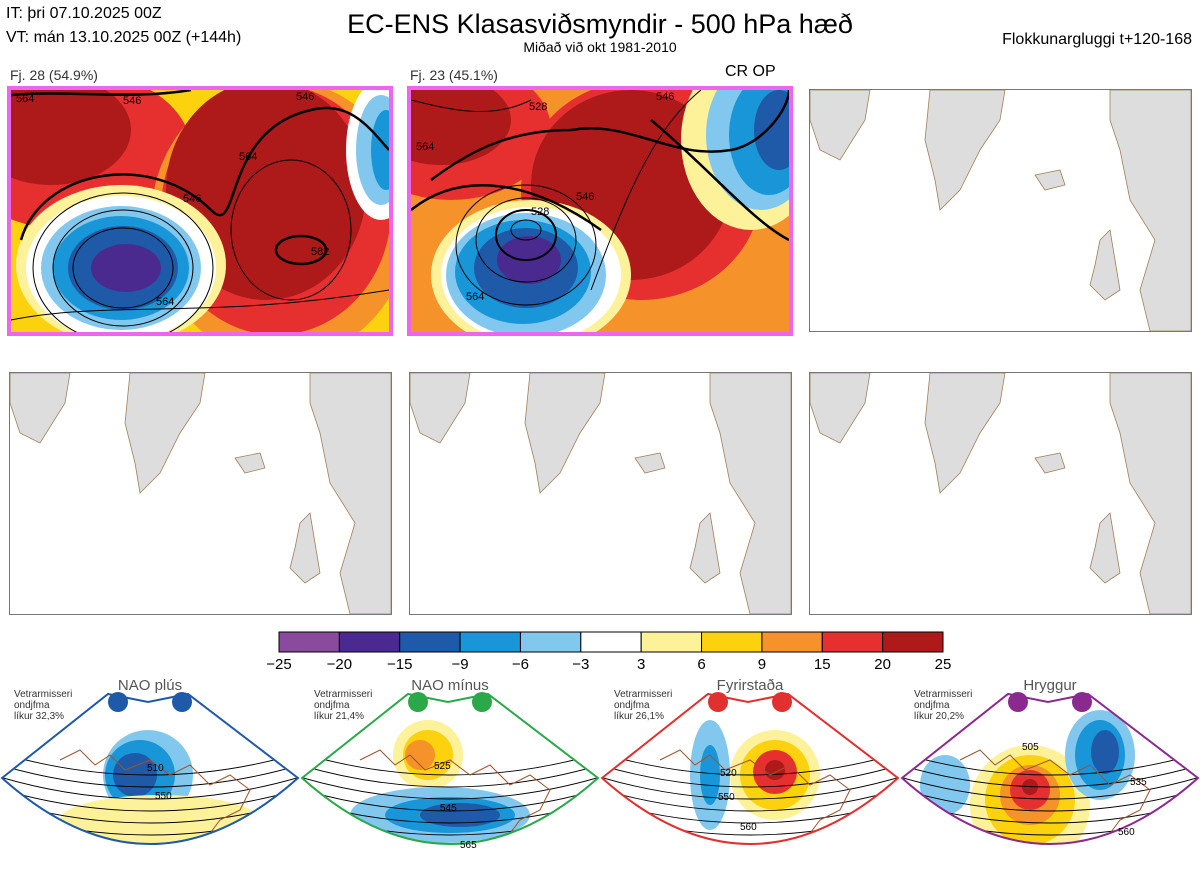  I want to click on contour-label: 528, so click(540, 212).